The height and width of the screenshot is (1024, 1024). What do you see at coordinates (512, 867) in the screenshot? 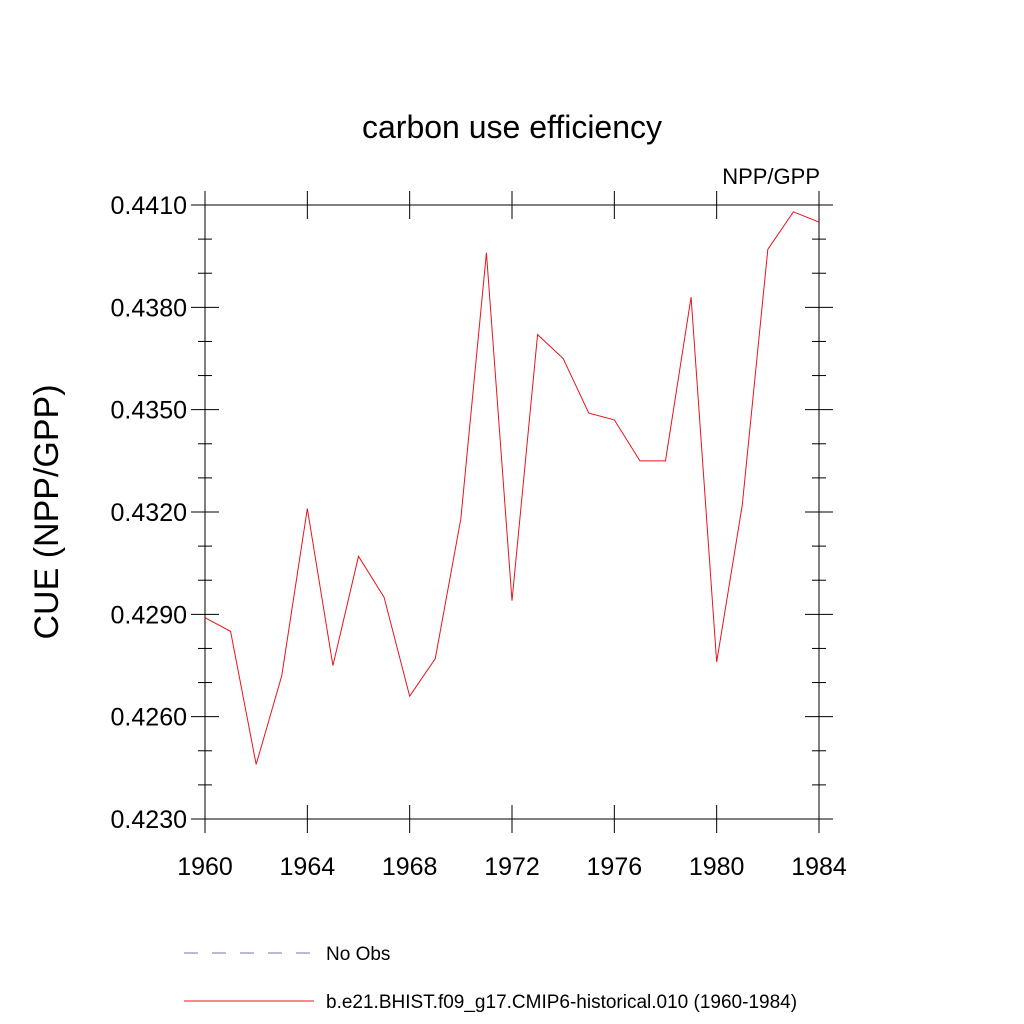
I see `x-tick-label: 1972` at bounding box center [512, 867].